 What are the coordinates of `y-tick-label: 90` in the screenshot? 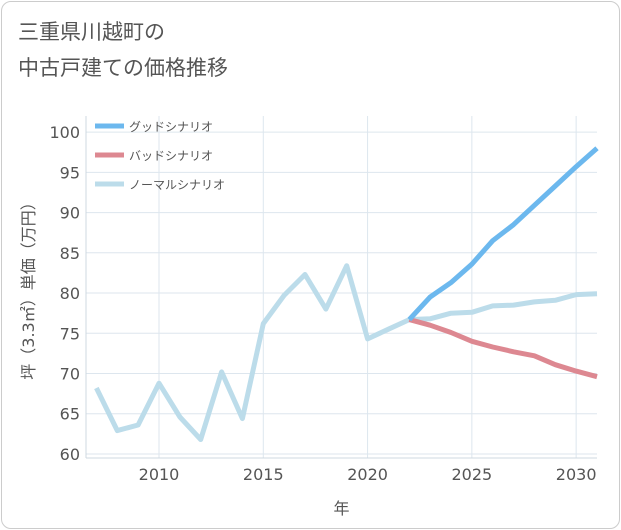 It's located at (70, 213).